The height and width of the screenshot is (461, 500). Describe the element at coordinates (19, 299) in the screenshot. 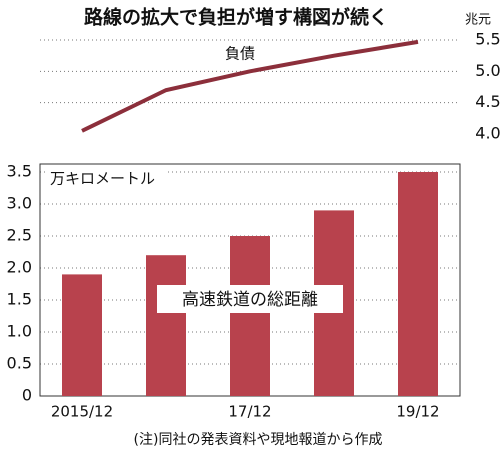

I see `y-tick-label: 1.5` at that location.